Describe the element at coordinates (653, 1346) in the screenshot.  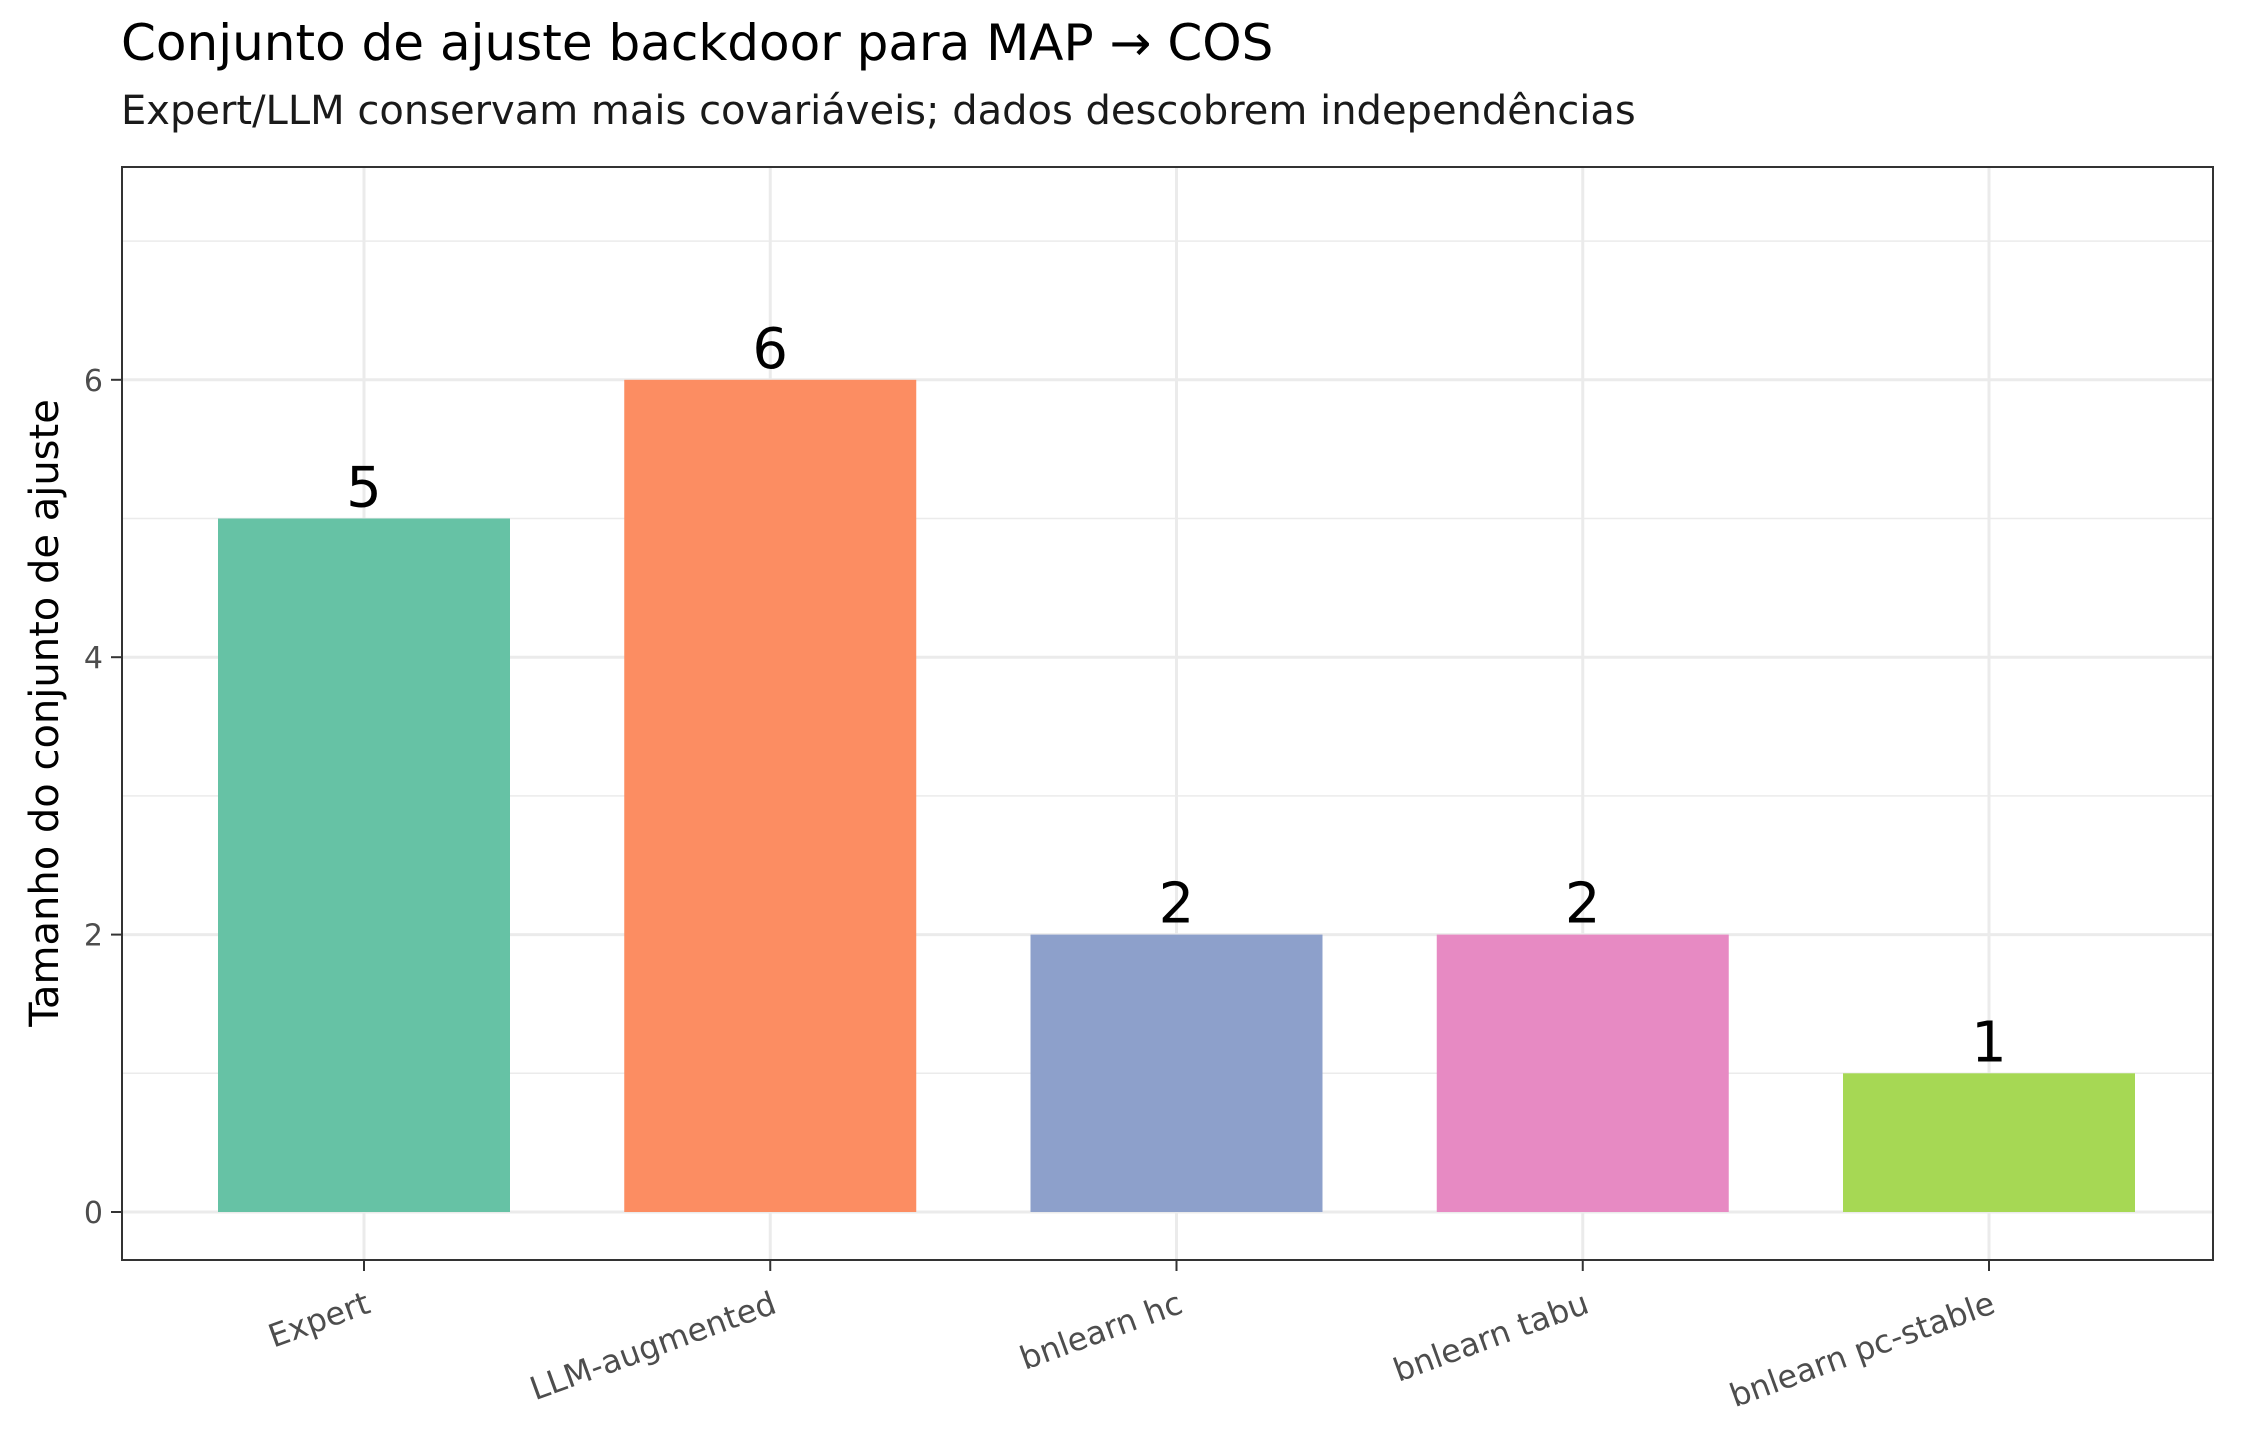
I see `x-tick-label: LLM-augmented` at that location.